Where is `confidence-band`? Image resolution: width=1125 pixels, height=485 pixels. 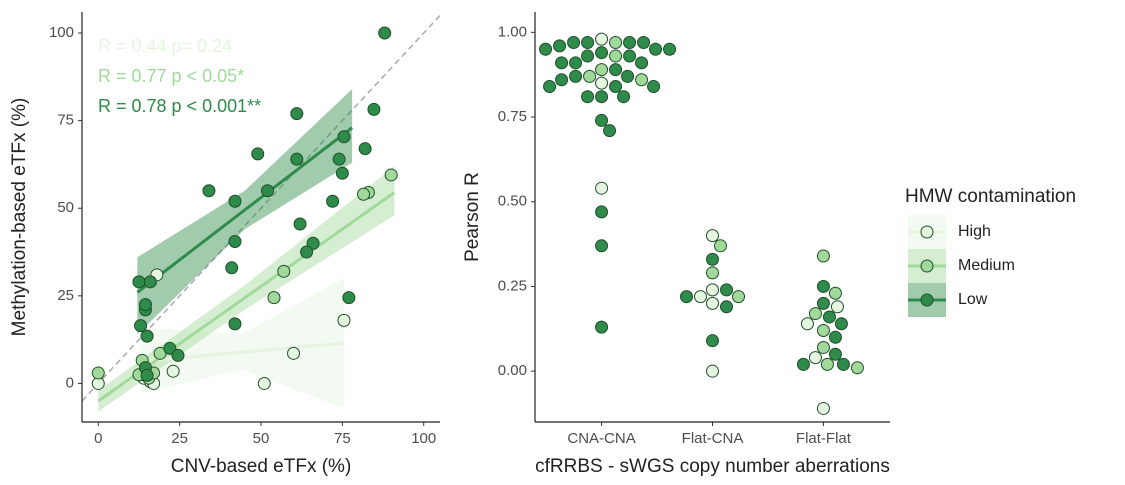
confidence-band is located at coordinates (242, 343).